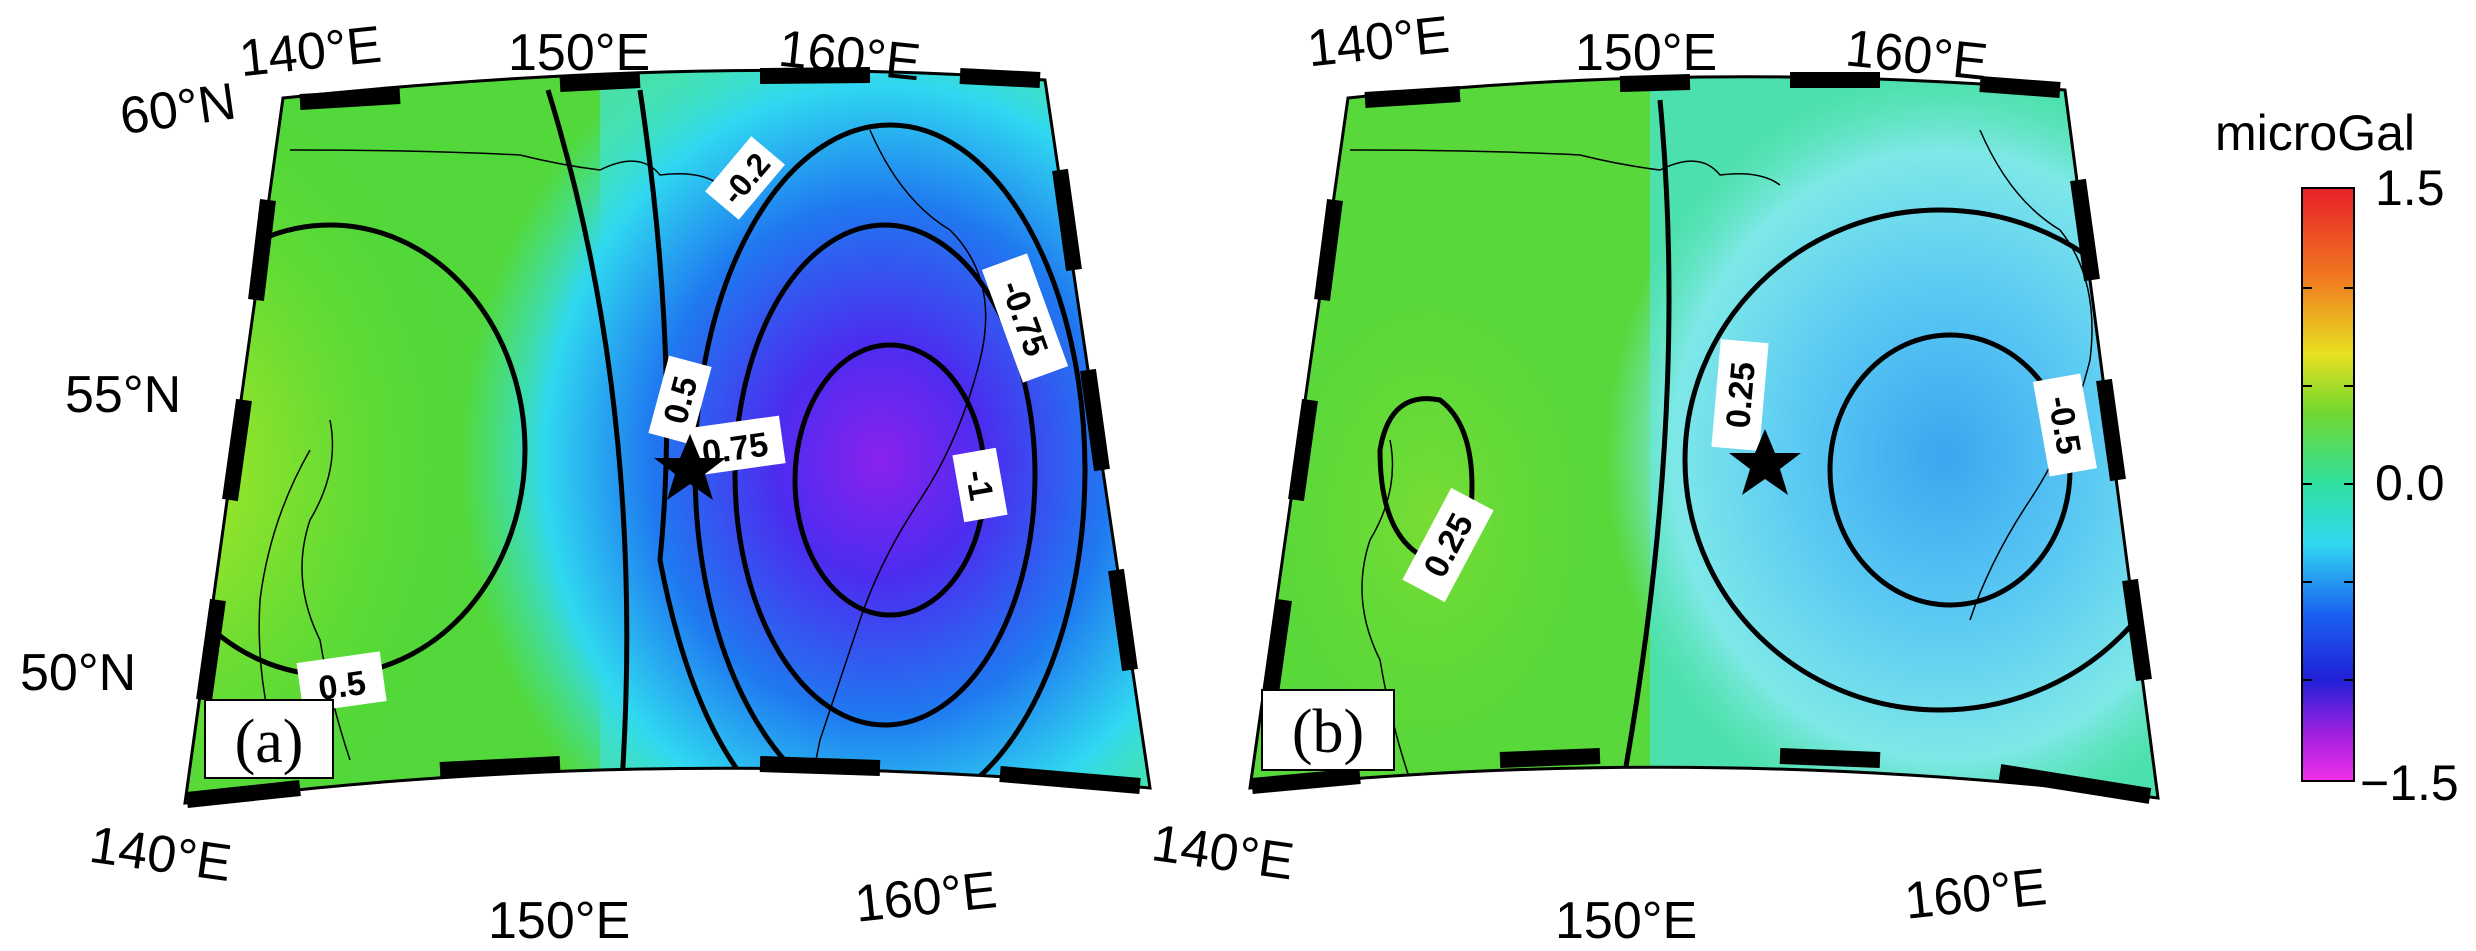 The width and height of the screenshot is (2476, 951). Describe the element at coordinates (2409, 783) in the screenshot. I see `colorbar-min-label: −1.5` at that location.